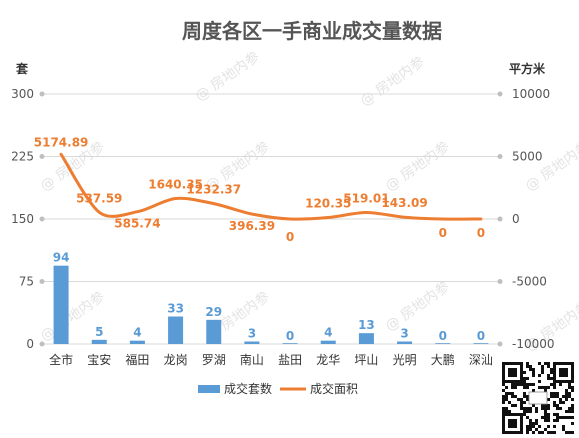 The image size is (579, 438). Describe the element at coordinates (22, 219) in the screenshot. I see `left-axis-ticks: 0 75 150 225 300` at that location.